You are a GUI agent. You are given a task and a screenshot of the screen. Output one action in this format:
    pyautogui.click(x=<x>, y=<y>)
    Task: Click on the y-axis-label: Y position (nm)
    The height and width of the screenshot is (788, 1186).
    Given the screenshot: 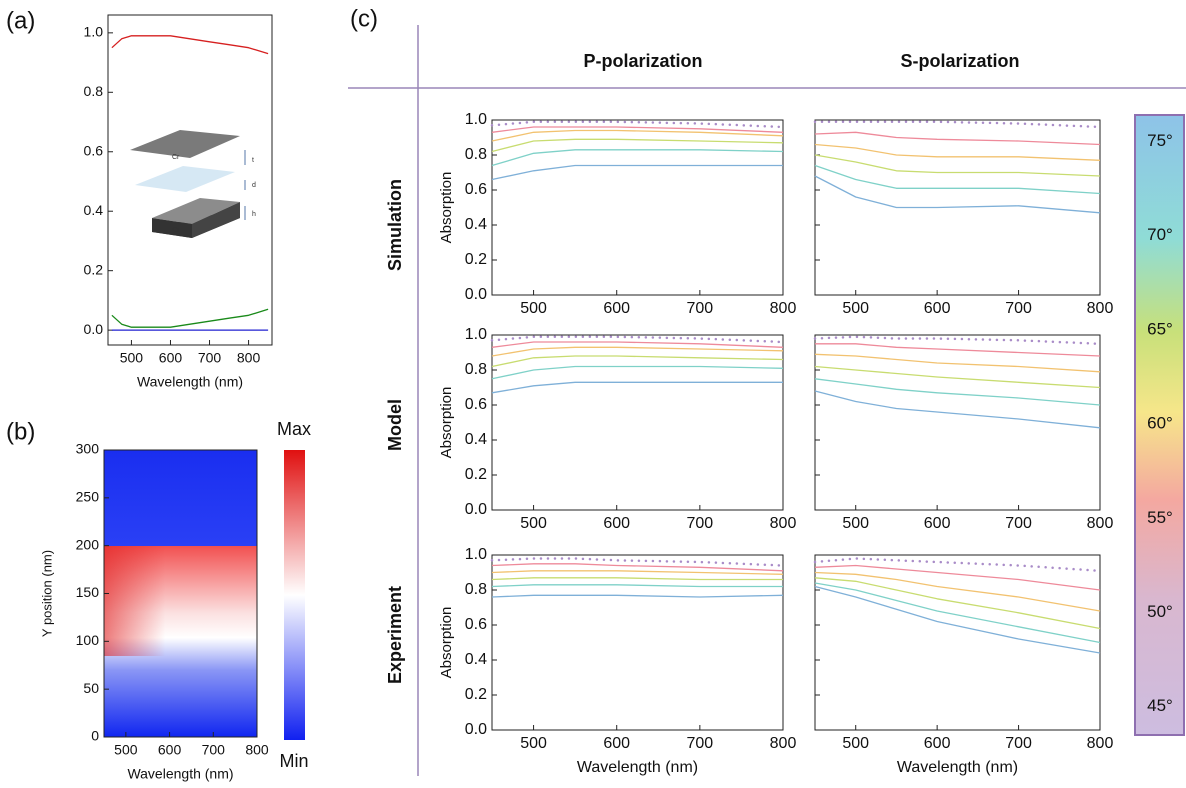 What is the action you would take?
    pyautogui.click(x=46, y=593)
    